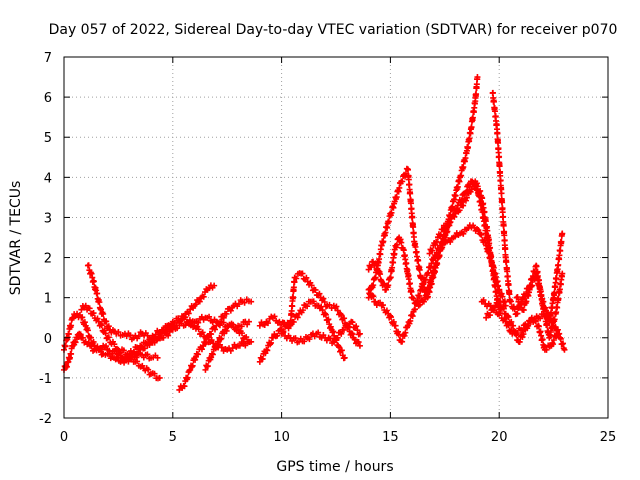 This screenshot has width=640, height=480. Describe the element at coordinates (64, 437) in the screenshot. I see `x-tick-label: 0` at that location.